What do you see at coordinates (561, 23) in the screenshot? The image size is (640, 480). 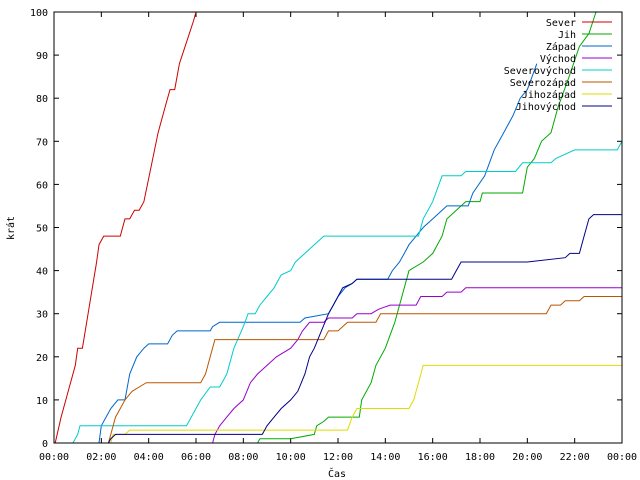 I see `legend-label: Sever` at bounding box center [561, 23].